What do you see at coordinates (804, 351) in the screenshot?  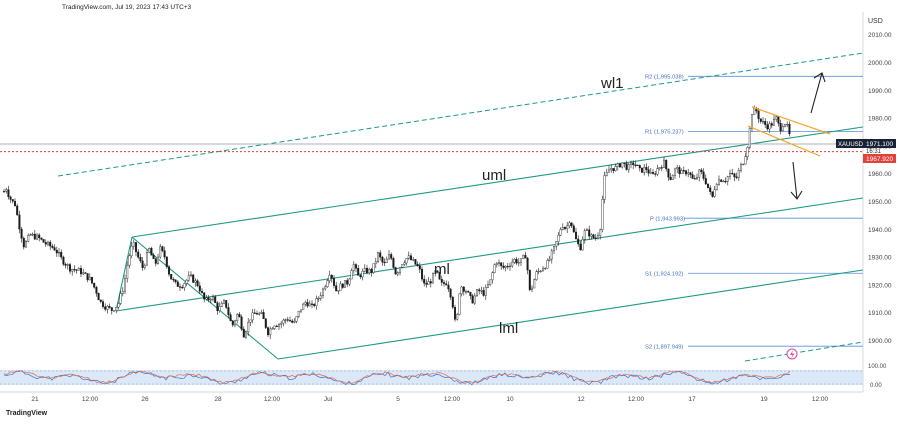 I see `warning-line-lower` at bounding box center [804, 351].